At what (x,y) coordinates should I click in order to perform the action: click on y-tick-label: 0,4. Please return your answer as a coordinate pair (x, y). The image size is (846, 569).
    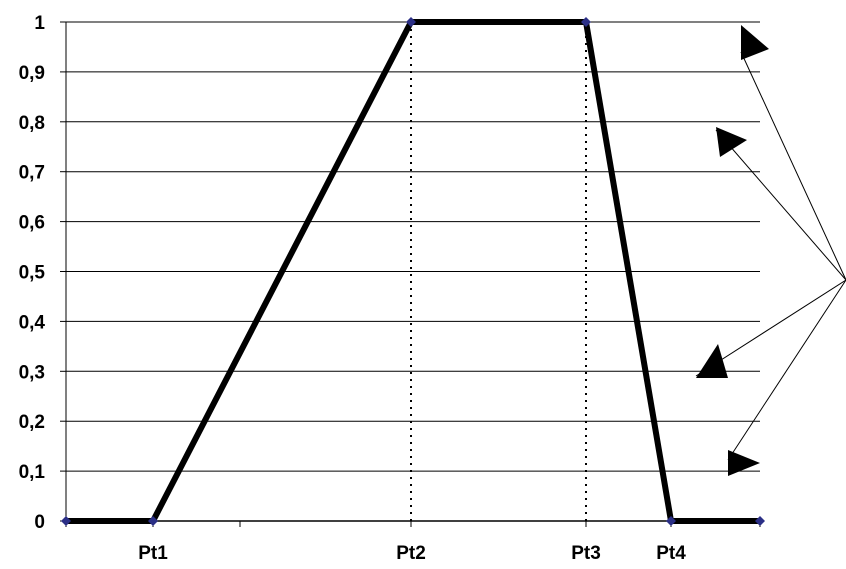
    Looking at the image, I should click on (32, 322).